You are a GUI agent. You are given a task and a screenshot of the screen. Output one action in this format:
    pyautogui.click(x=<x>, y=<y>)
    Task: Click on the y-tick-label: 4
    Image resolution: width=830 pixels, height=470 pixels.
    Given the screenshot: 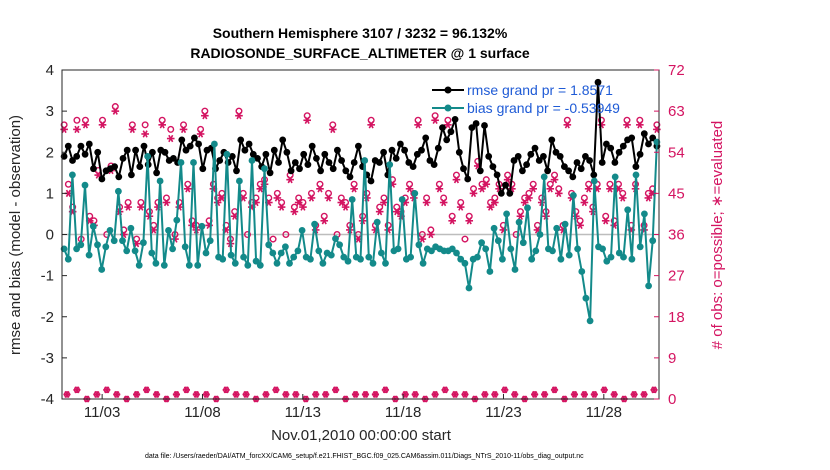 What is the action you would take?
    pyautogui.click(x=50, y=70)
    